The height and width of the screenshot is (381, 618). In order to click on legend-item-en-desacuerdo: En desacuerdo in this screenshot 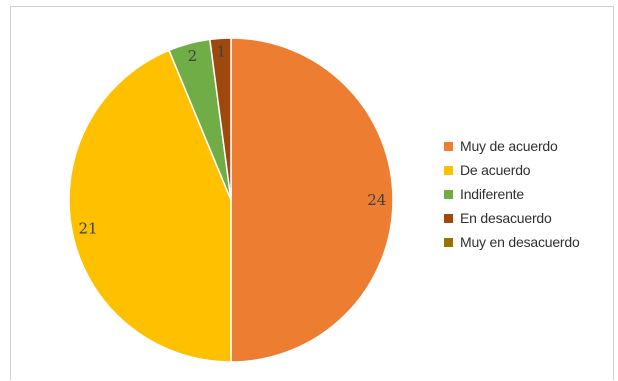, I will do `click(530, 218)`.